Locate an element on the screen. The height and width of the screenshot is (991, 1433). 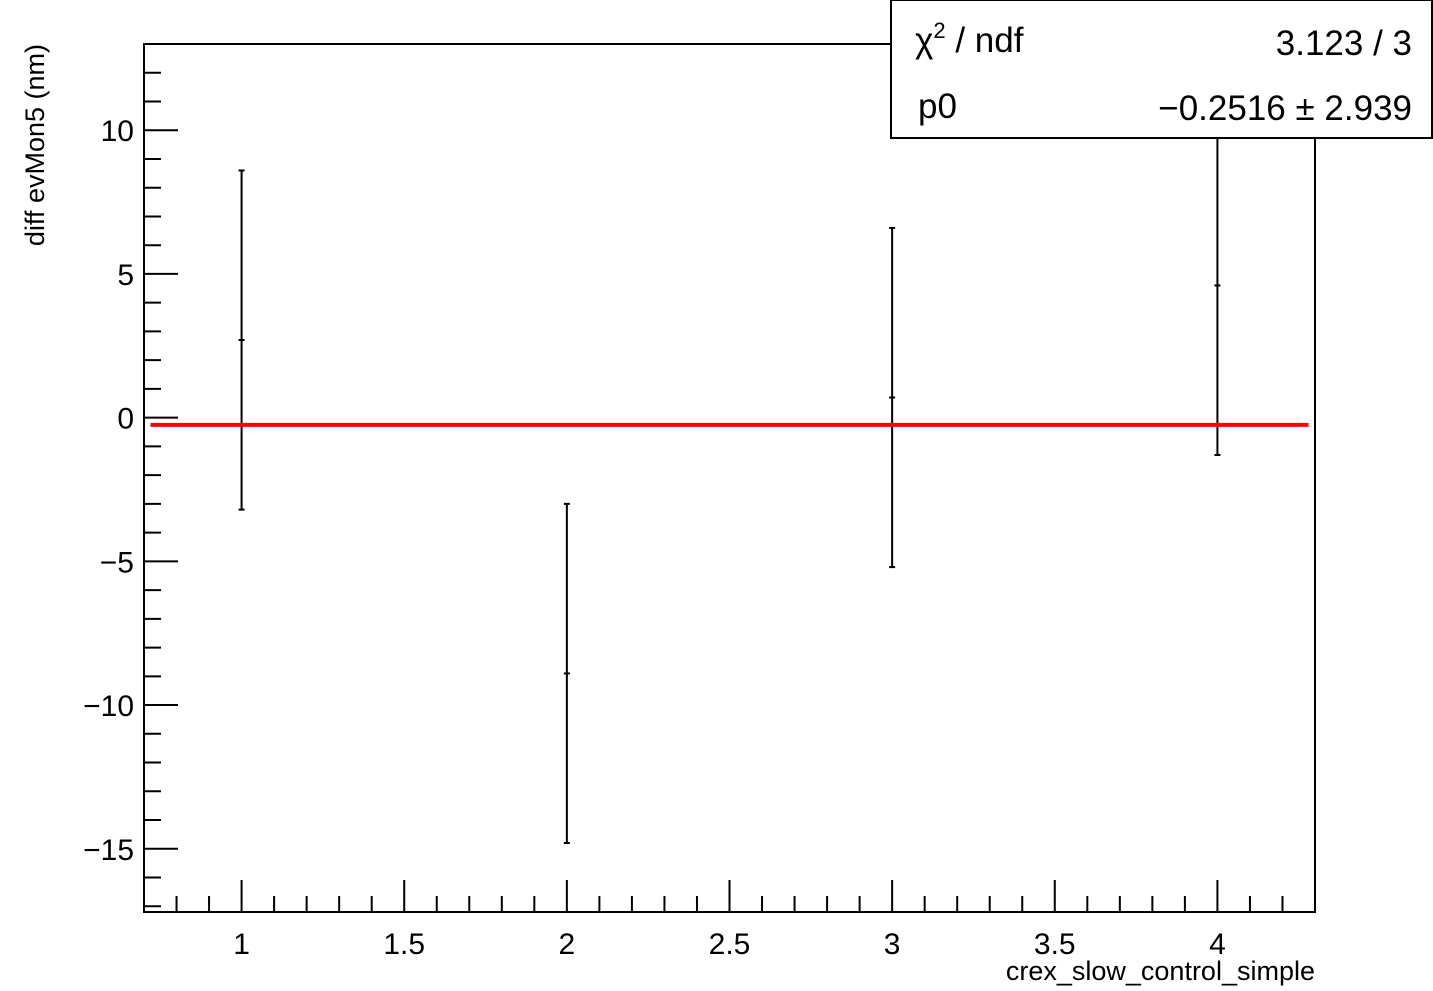
y-axis-title: diff evMon5 (nm) is located at coordinates (35, 145).